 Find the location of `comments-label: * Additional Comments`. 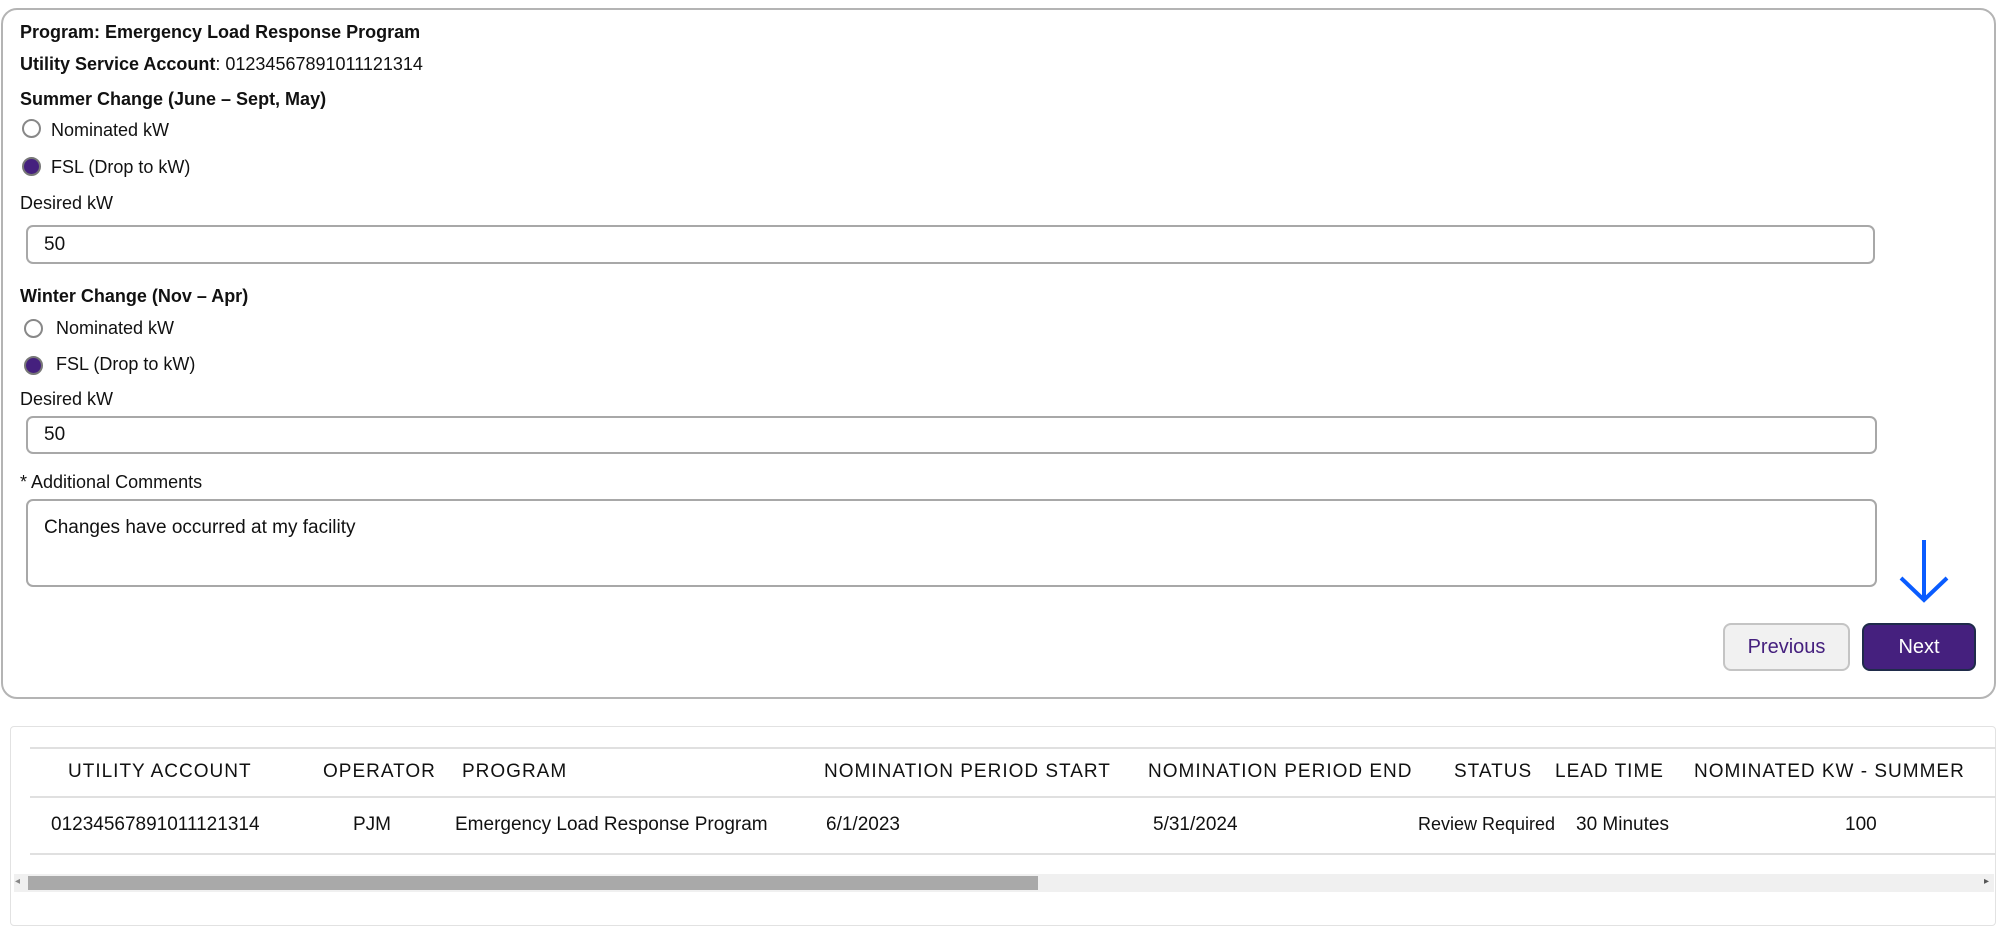

comments-label: * Additional Comments is located at coordinates (111, 482).